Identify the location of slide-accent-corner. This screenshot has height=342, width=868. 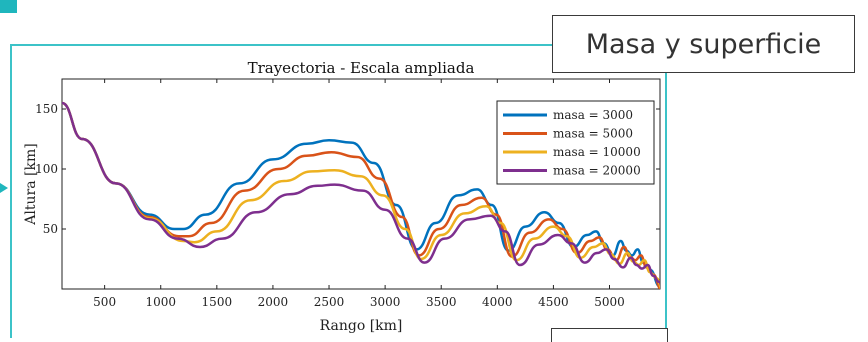
(8, 6).